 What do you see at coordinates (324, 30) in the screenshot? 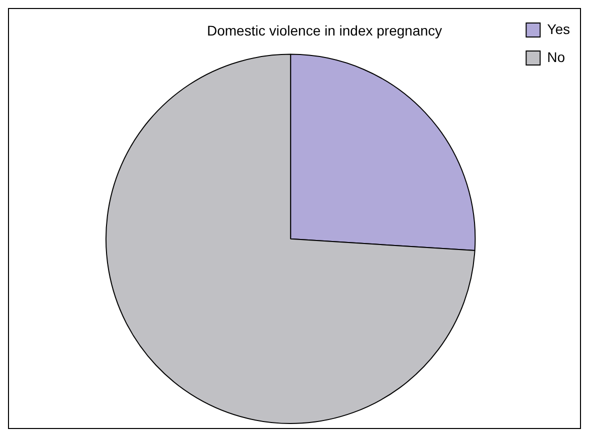
I see `chart-title: Domestic violence in index pregnancy` at bounding box center [324, 30].